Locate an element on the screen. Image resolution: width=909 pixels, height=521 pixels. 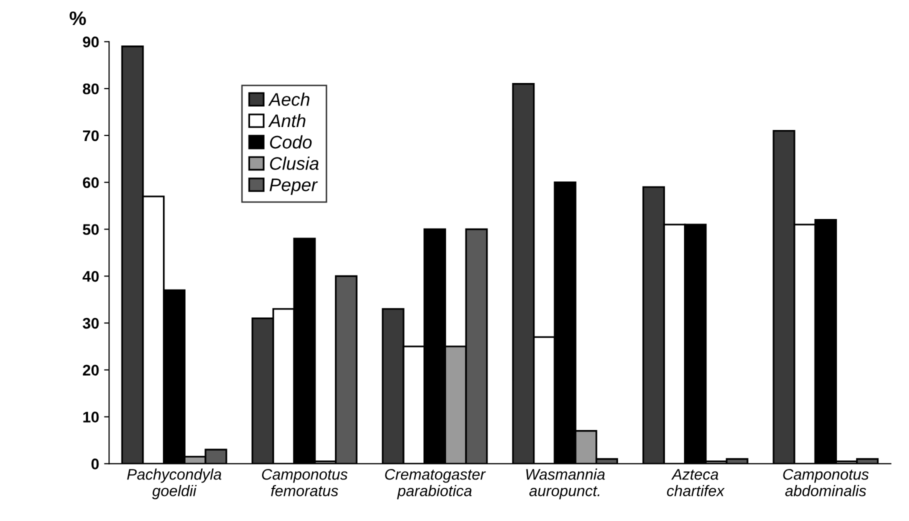
y-tick-label: 30 is located at coordinates (90, 323).